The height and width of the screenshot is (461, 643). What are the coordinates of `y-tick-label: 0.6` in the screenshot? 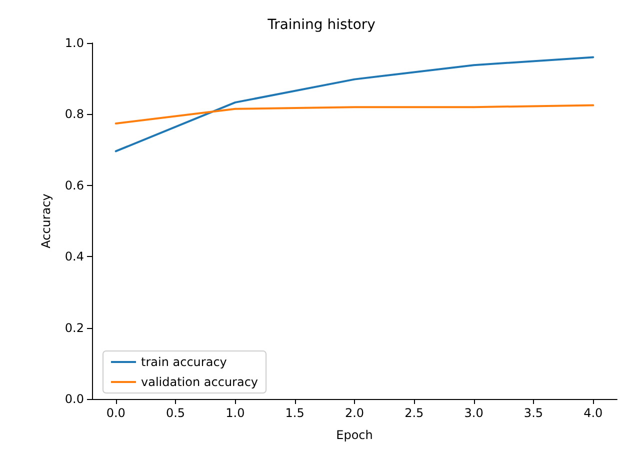 It's located at (74, 185).